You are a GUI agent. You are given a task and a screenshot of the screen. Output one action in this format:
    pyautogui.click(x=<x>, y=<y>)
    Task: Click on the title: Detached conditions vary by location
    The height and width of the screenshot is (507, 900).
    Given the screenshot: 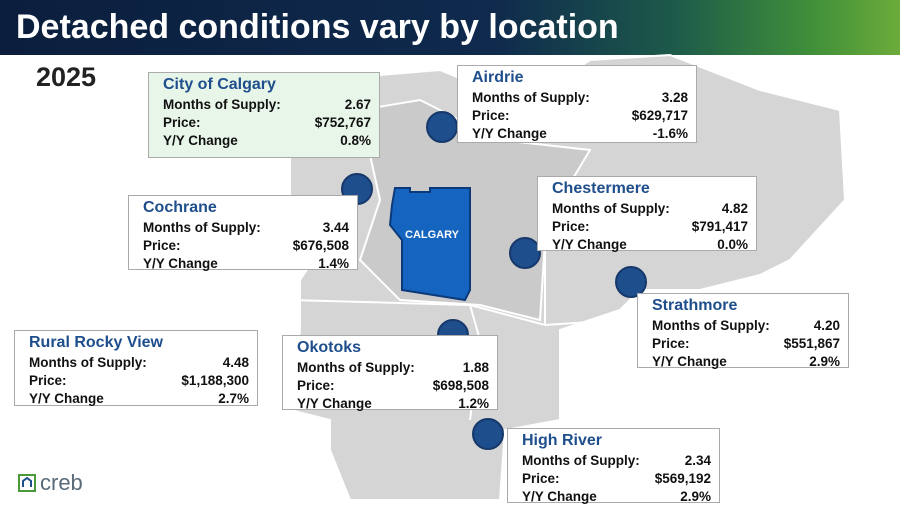 What is the action you would take?
    pyautogui.click(x=317, y=27)
    